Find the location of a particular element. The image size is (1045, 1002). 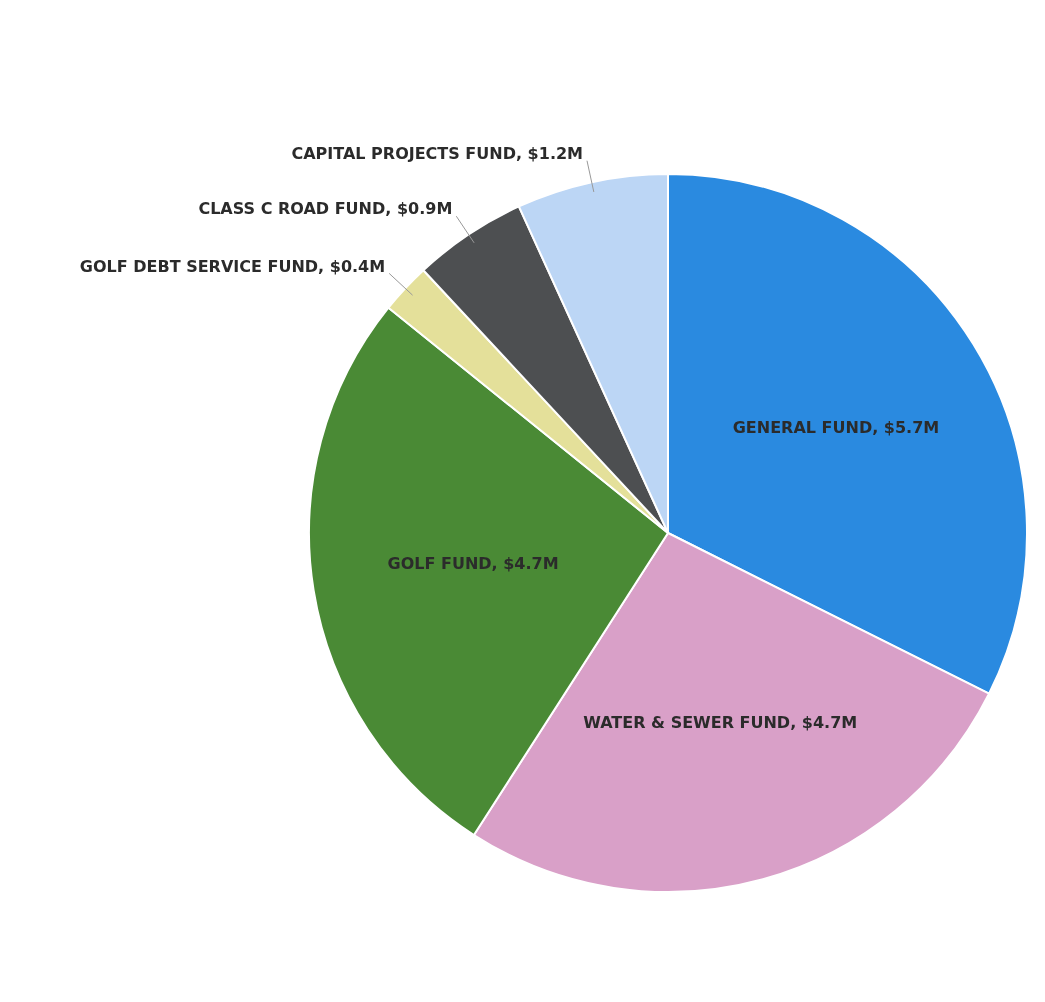

slice-label: GOLF DEBT SERVICE FUND, $0.4M is located at coordinates (232, 266).